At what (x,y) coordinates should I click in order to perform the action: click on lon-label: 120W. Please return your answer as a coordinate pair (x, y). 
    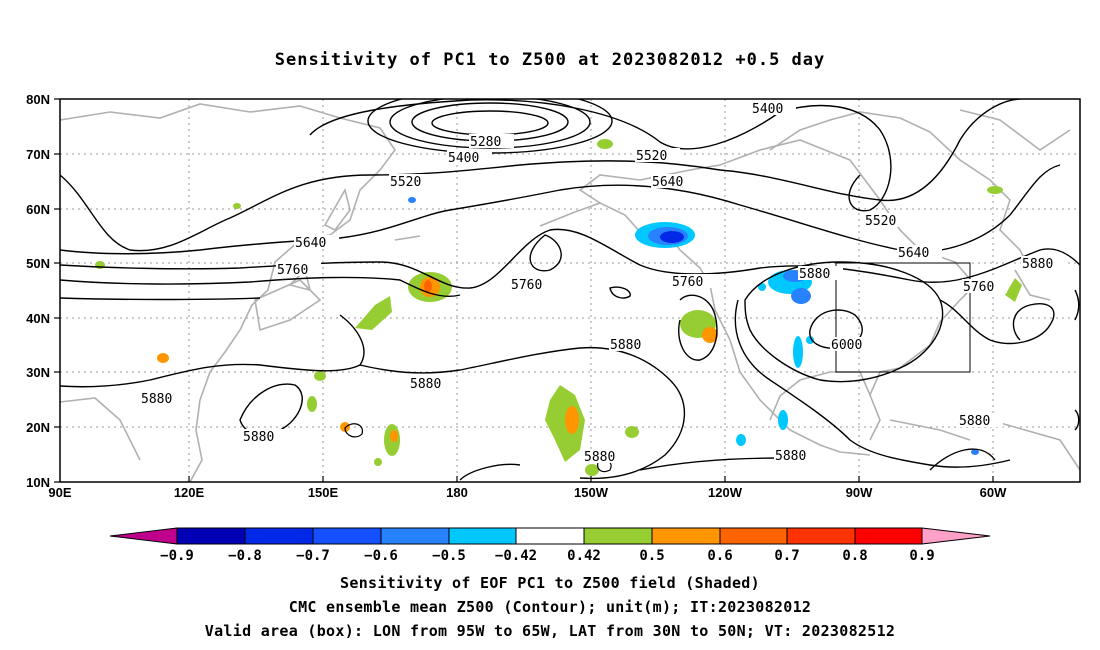
    Looking at the image, I should click on (725, 492).